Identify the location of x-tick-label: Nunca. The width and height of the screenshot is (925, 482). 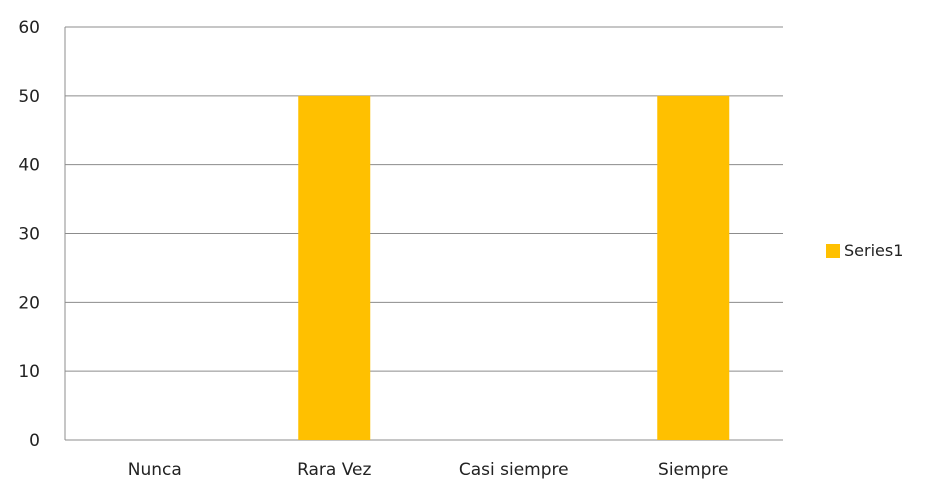
(155, 470).